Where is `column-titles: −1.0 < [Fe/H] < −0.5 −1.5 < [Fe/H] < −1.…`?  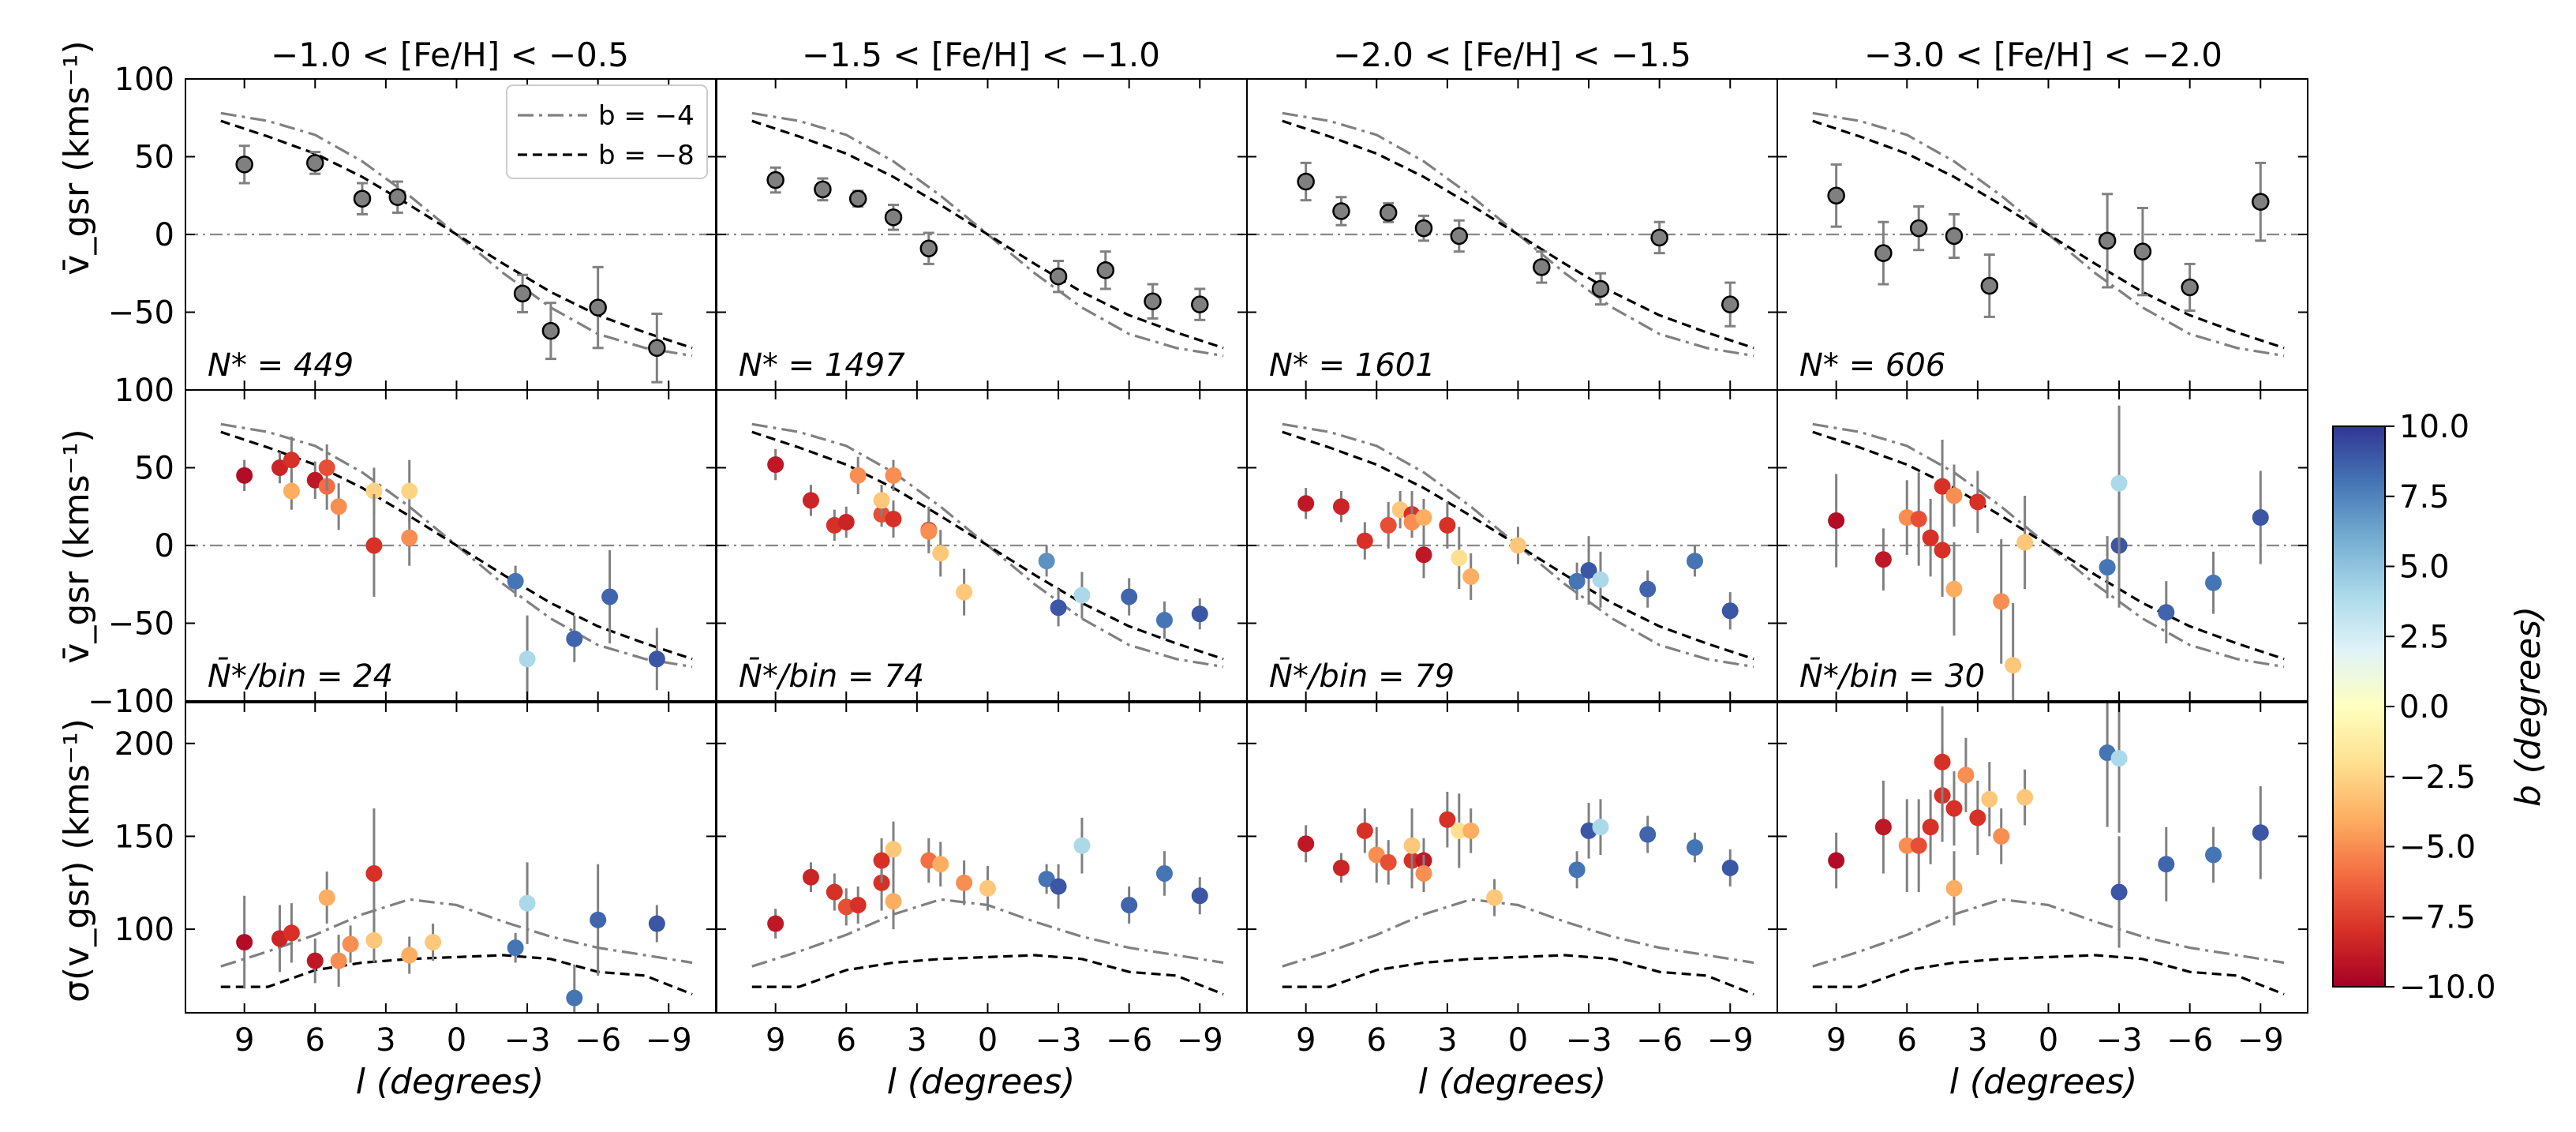 column-titles: −1.0 < [Fe/H] < −0.5 −1.5 < [Fe/H] < −1.… is located at coordinates (1246, 55).